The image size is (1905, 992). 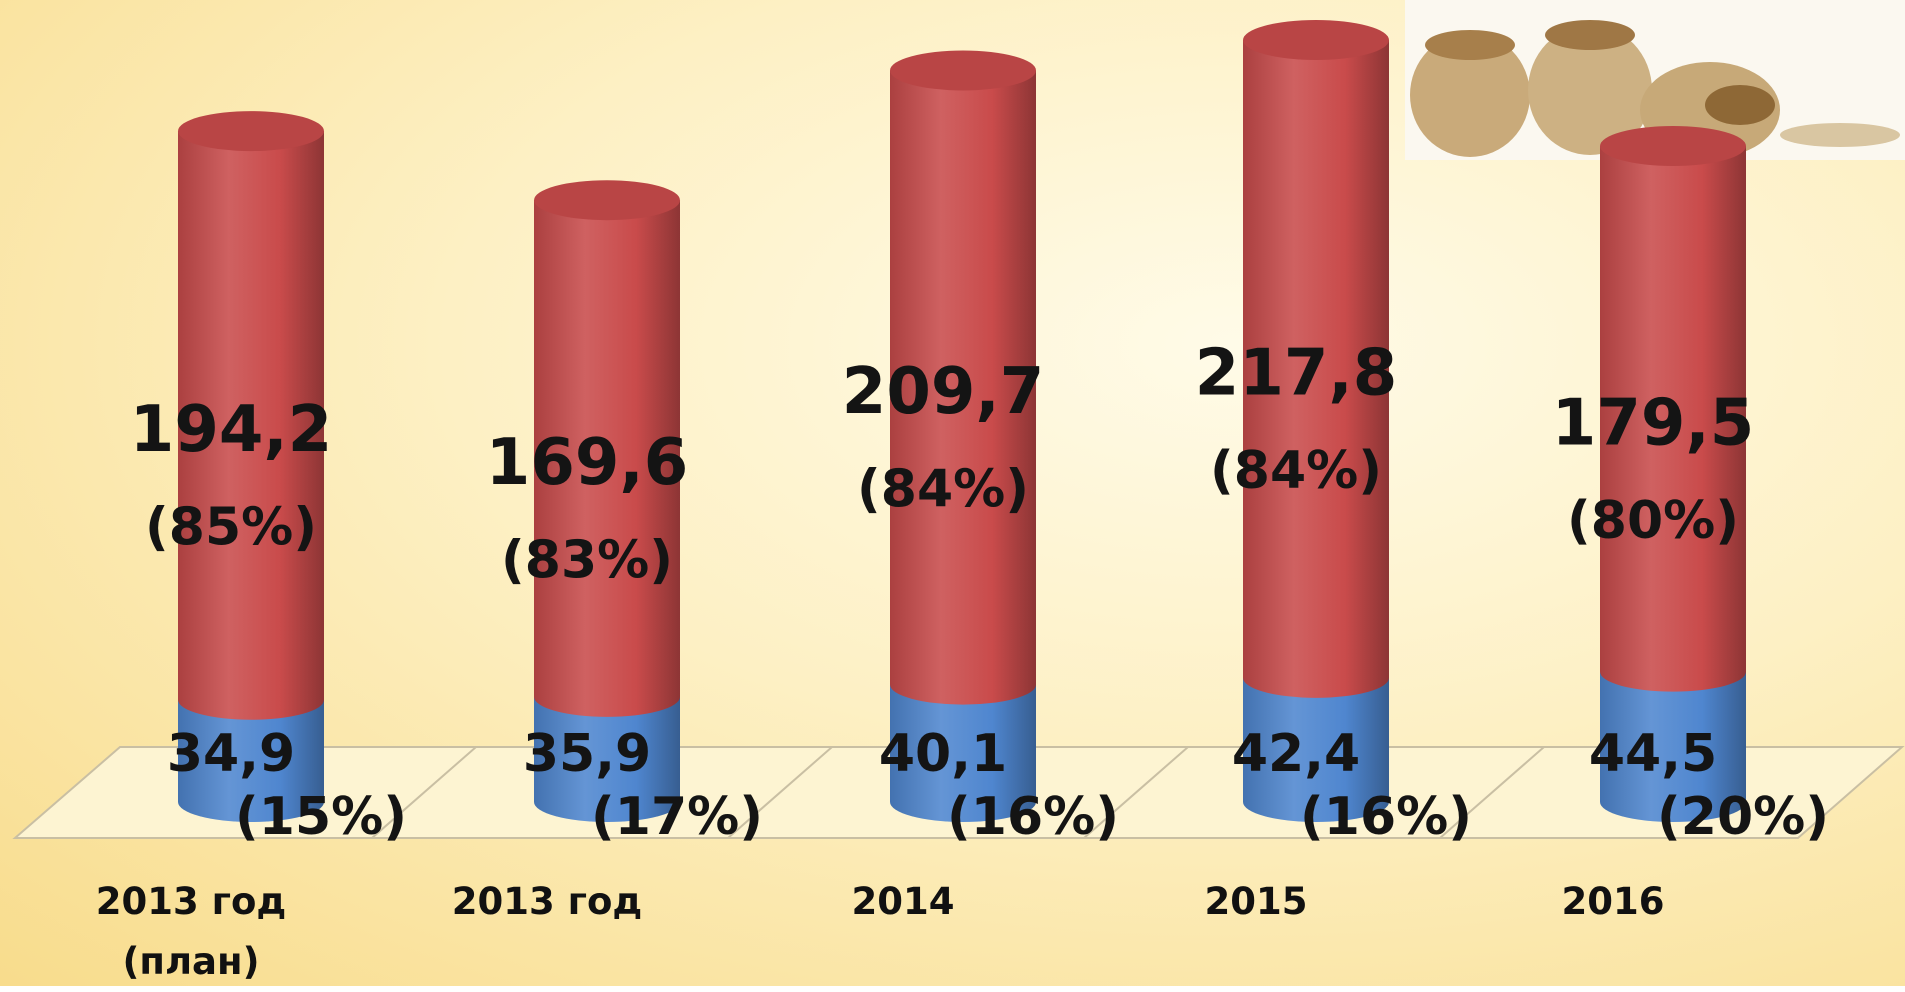 I want to click on share-label: (83%), so click(x=587, y=561).